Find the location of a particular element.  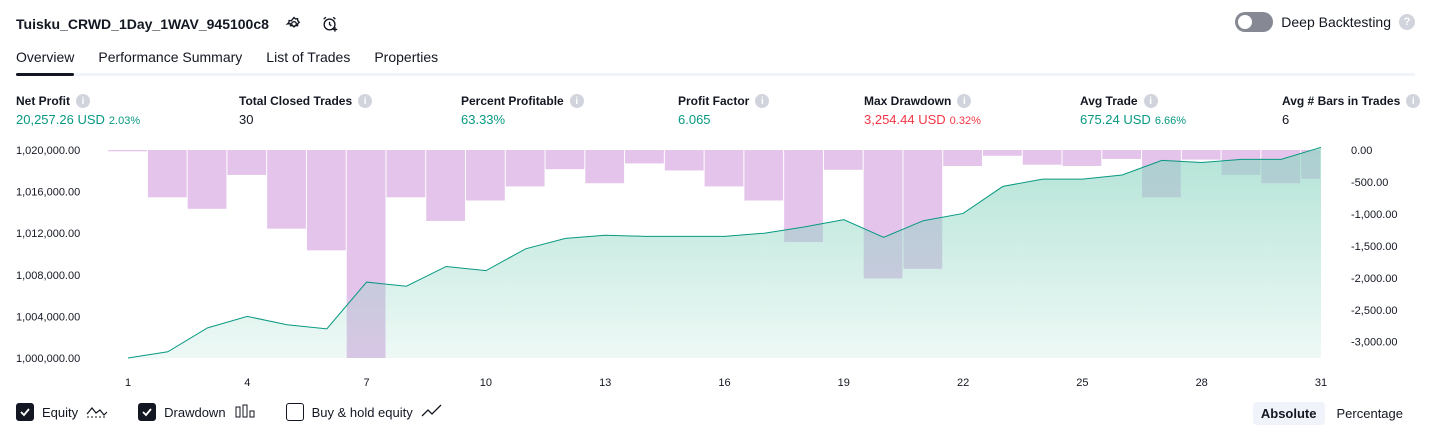

metric-value: 3,254.44 USD is located at coordinates (905, 119).